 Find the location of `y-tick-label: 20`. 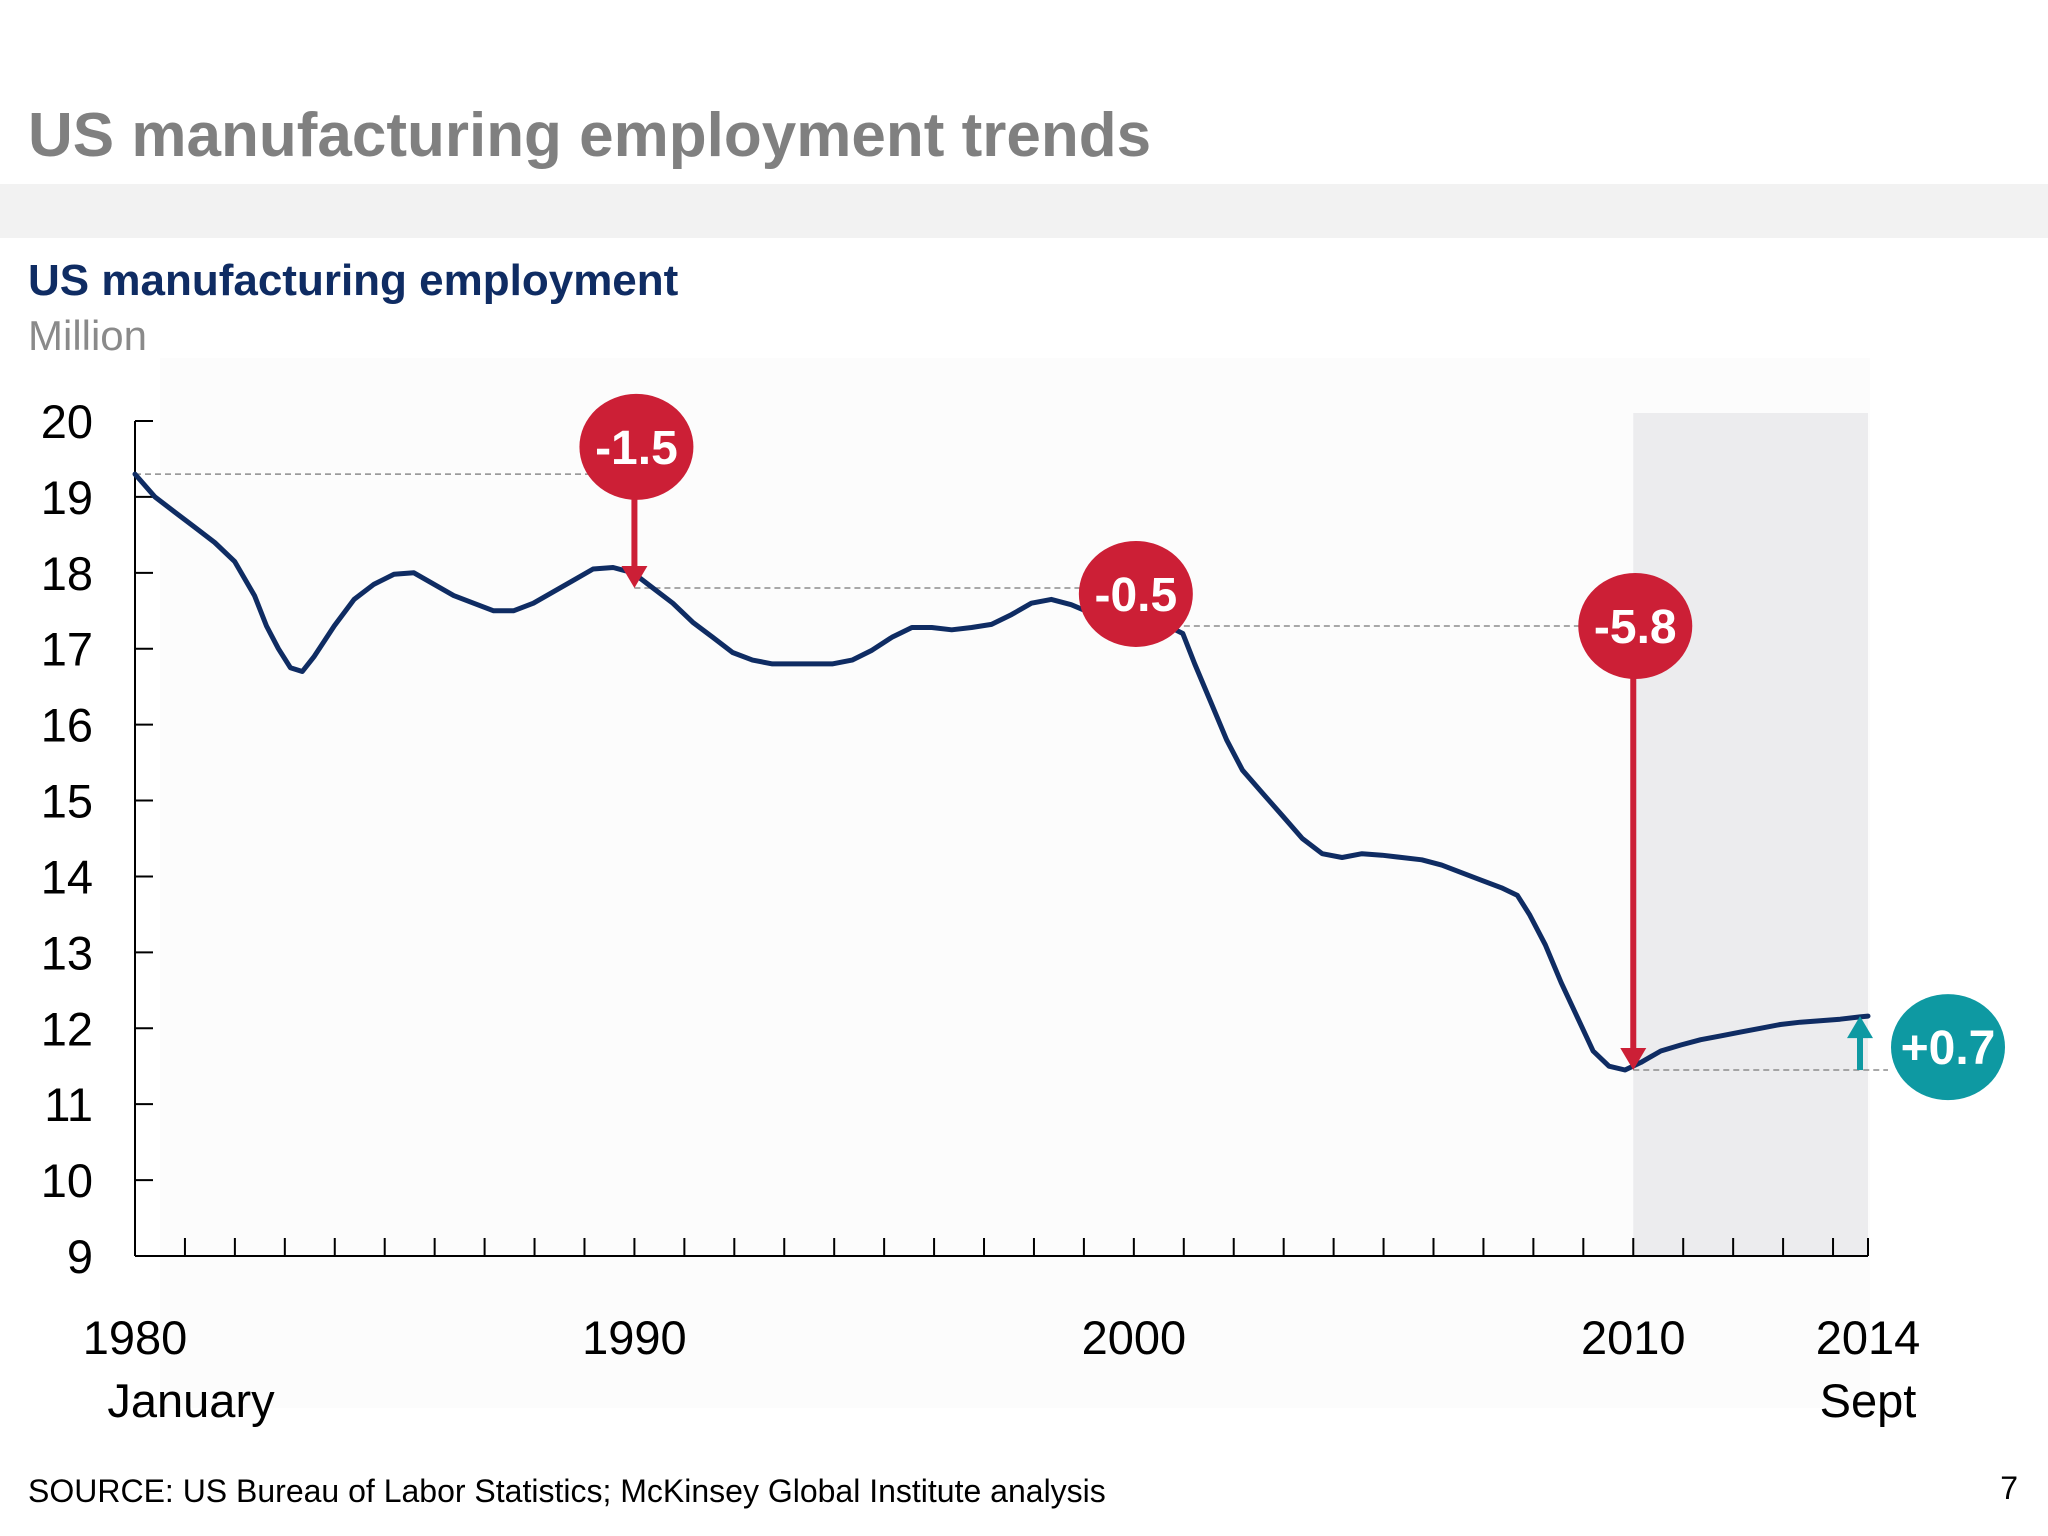

y-tick-label: 20 is located at coordinates (67, 421).